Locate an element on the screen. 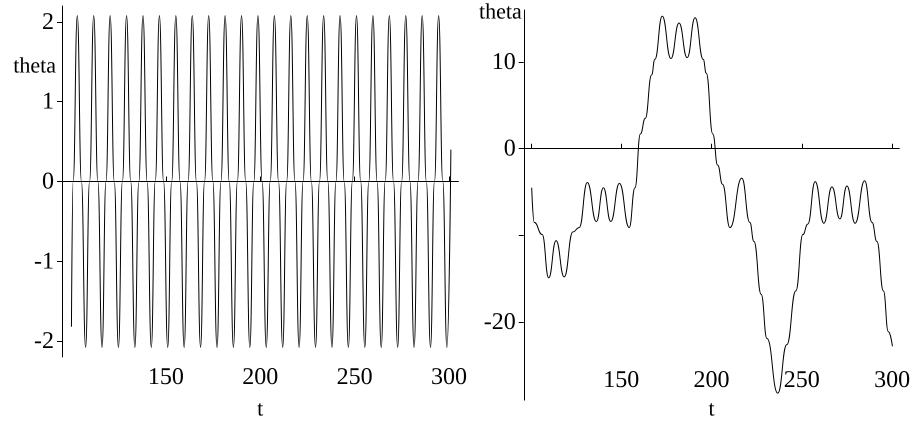  y-tick-label: -1 is located at coordinates (44, 261).